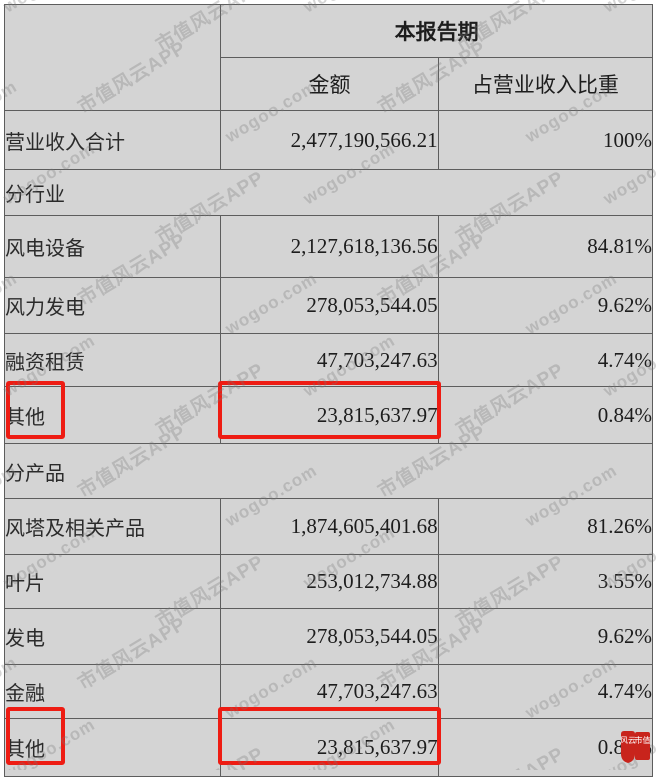 Image resolution: width=657 pixels, height=777 pixels. I want to click on table-header-row-period: 本报告期, so click(328, 57).